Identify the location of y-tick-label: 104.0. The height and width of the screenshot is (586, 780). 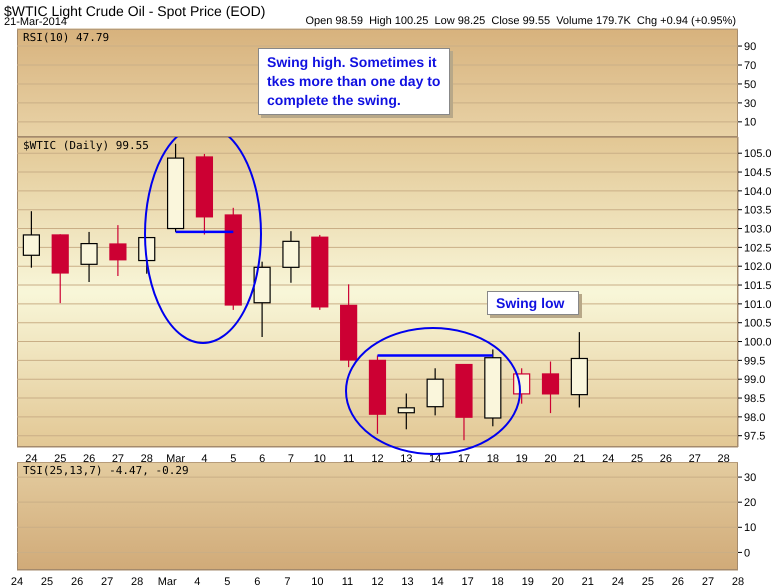
(758, 192).